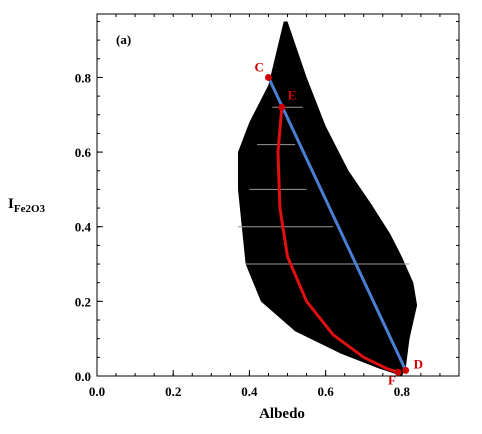  I want to click on y-tick-label: 0.8, so click(83, 77).